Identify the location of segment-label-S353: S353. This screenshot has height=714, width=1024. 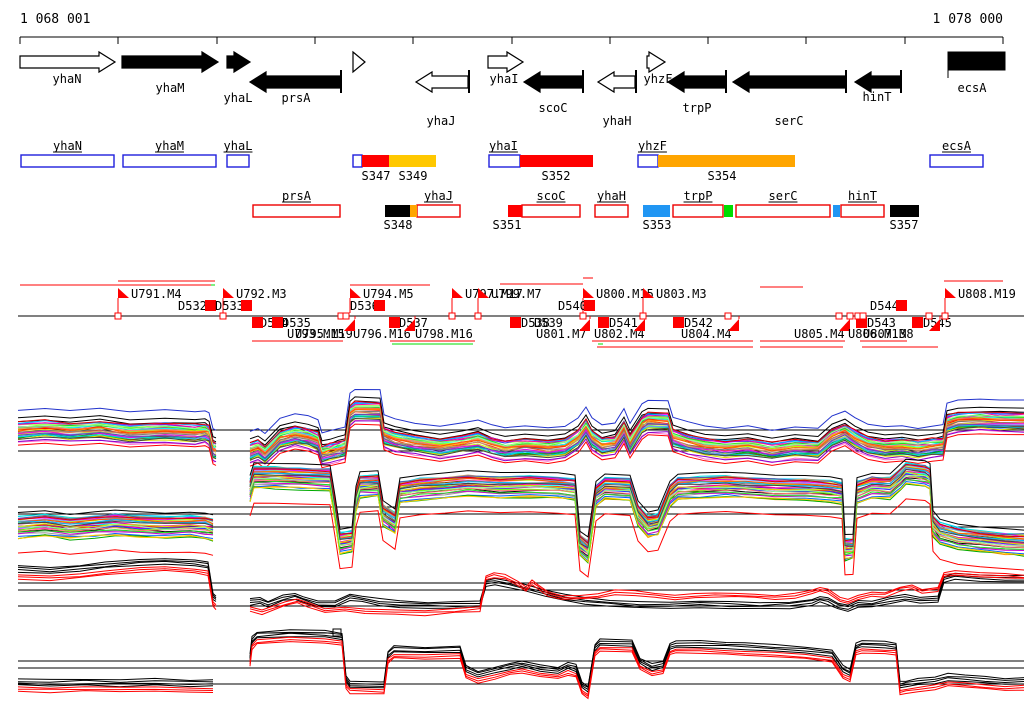
(657, 225).